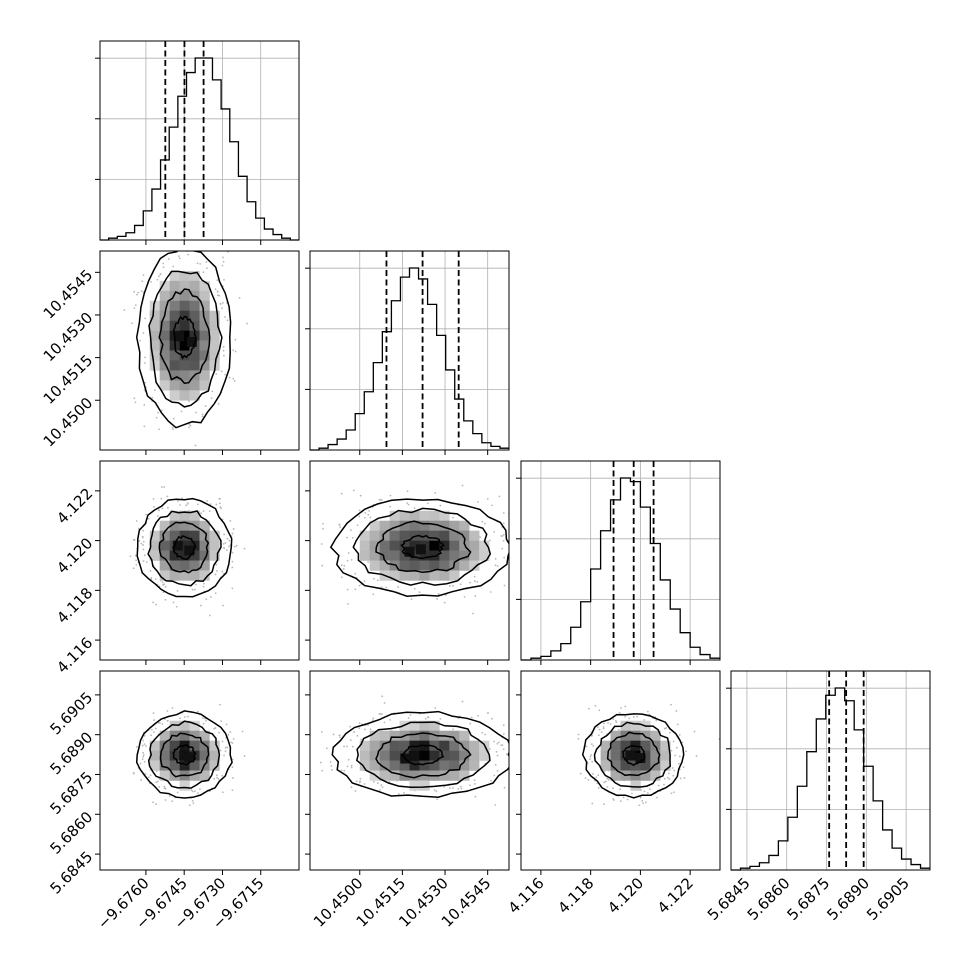  I want to click on x-tick-label: 4.120, so click(625, 895).